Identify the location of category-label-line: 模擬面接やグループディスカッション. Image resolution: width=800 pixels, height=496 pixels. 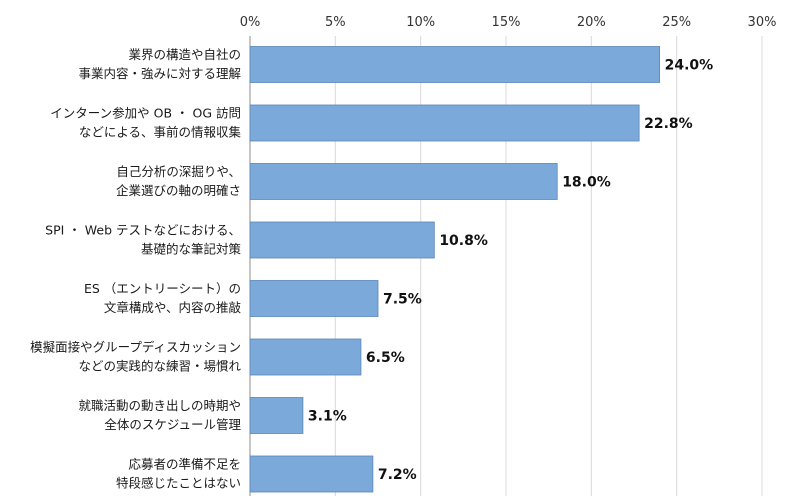
(135, 347).